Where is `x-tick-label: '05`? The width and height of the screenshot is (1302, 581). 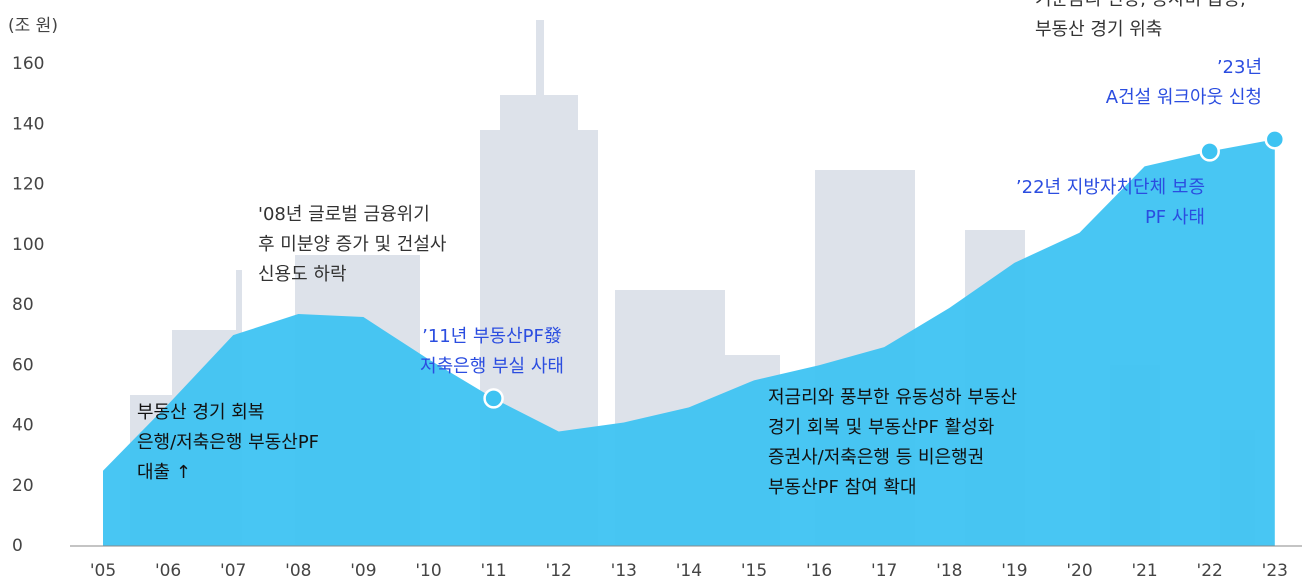 x-tick-label: '05 is located at coordinates (103, 571).